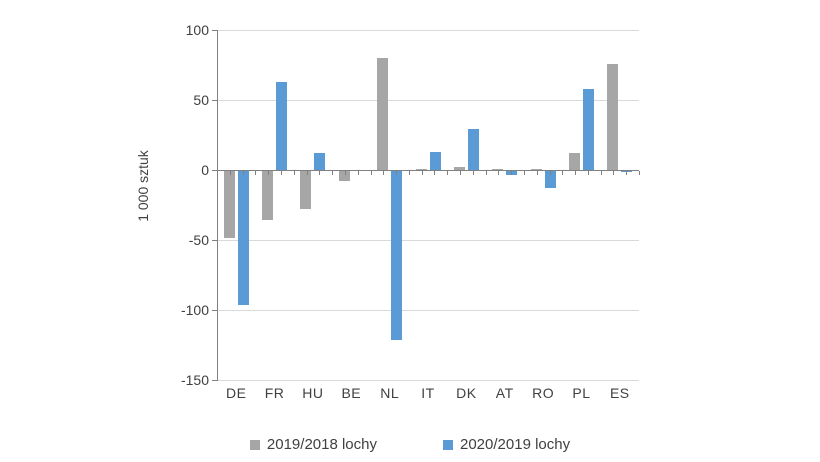 This screenshot has height=462, width=820. Describe the element at coordinates (201, 100) in the screenshot. I see `y-tick-label-50: 50` at that location.